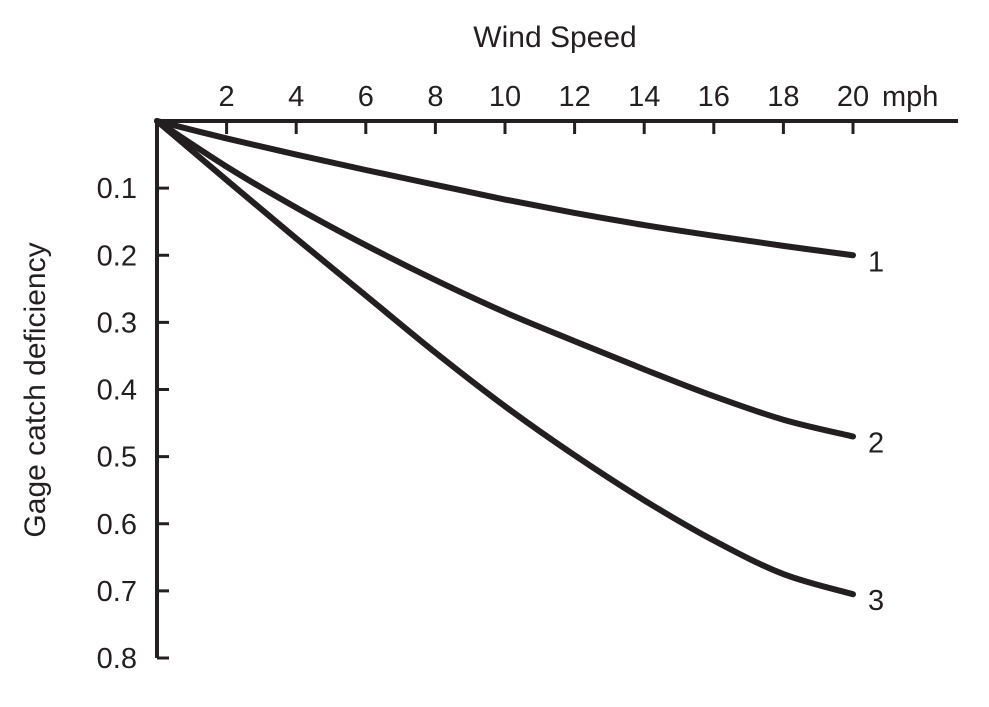  What do you see at coordinates (133, 424) in the screenshot?
I see `y-ticks: 0.1 0.2 0.3 0.4 0.5 0.6 0.7 0.8` at bounding box center [133, 424].